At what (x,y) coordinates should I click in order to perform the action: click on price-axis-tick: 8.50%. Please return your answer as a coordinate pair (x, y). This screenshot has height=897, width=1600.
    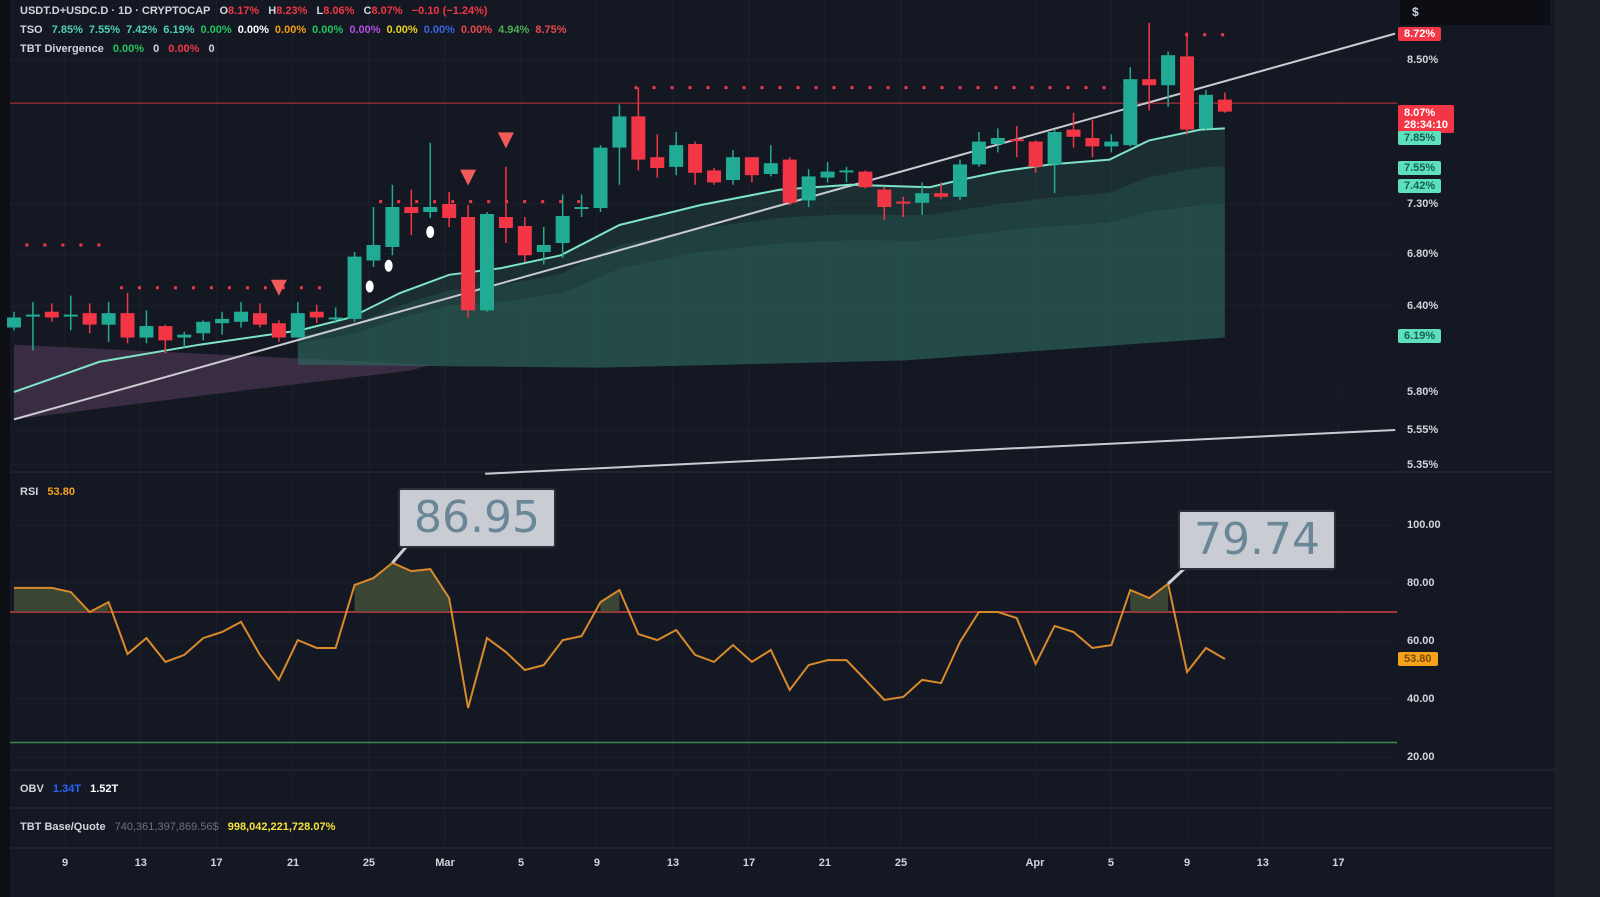
    Looking at the image, I should click on (1423, 60).